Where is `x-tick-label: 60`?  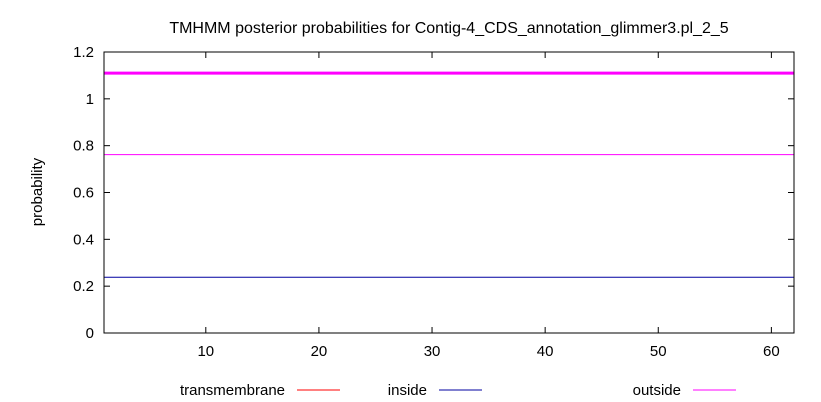 x-tick-label: 60 is located at coordinates (771, 351).